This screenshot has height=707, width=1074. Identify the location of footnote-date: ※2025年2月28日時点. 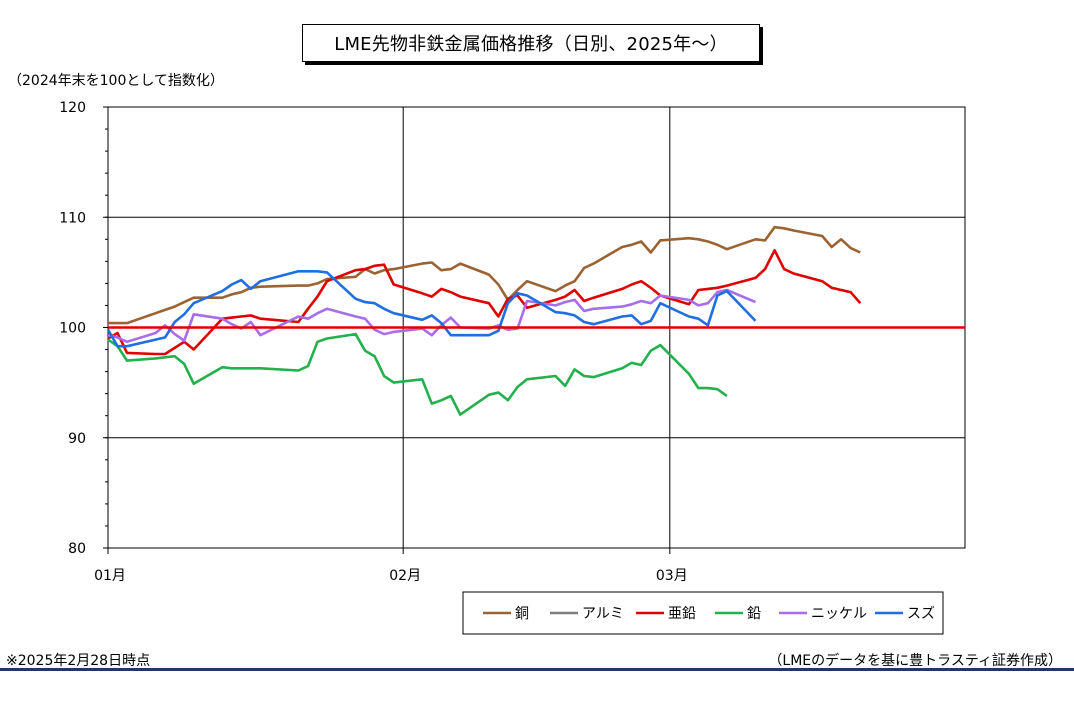
(78, 661).